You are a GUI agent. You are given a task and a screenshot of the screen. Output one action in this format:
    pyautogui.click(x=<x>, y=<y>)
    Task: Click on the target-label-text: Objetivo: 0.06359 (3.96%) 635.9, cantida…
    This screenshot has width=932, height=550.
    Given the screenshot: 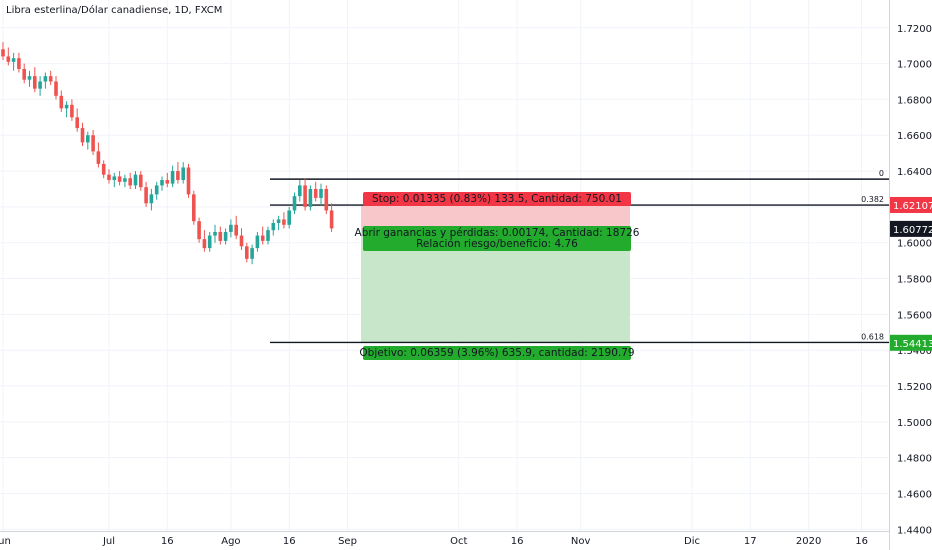 What is the action you would take?
    pyautogui.click(x=496, y=353)
    